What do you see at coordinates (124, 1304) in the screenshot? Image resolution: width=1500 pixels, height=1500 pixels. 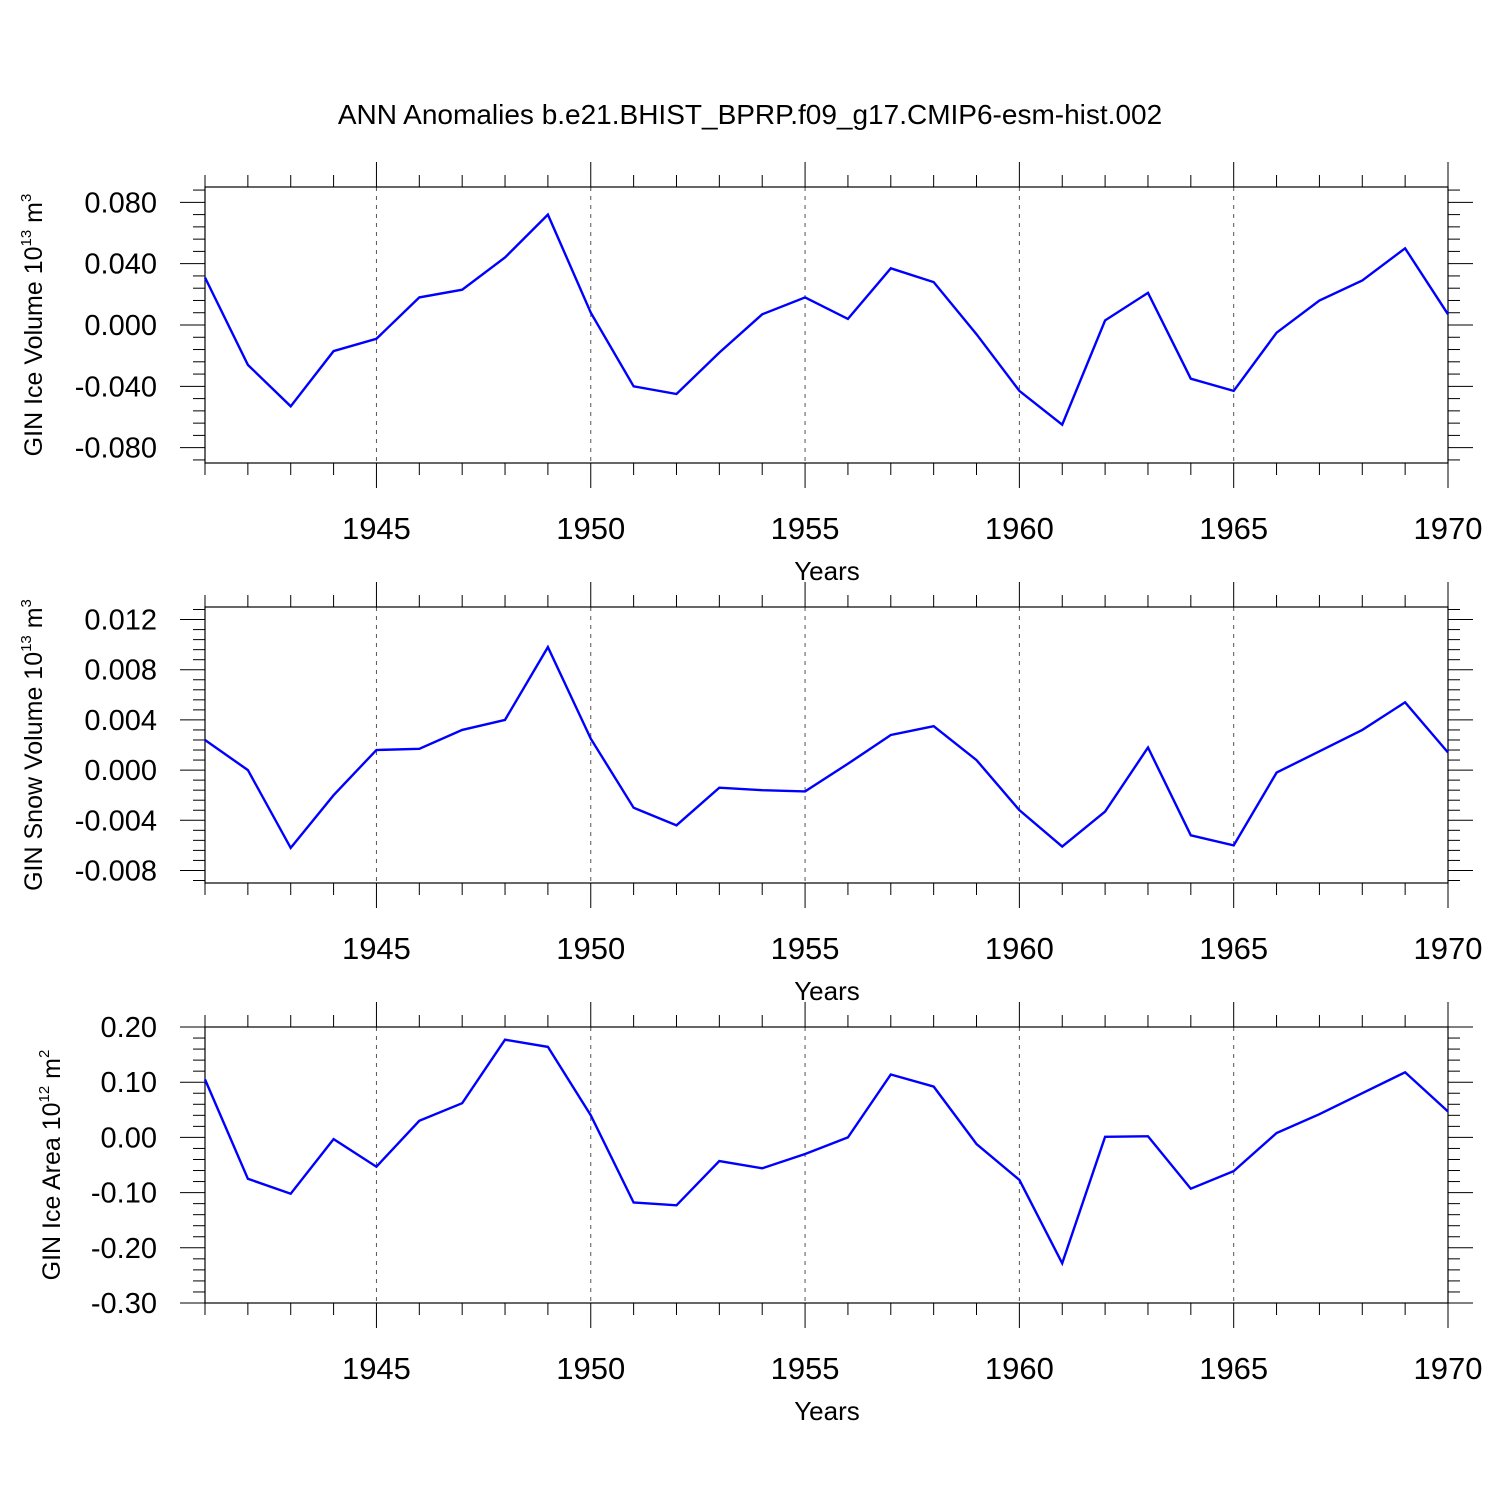 I see `y-tick-label: -0.30` at bounding box center [124, 1304].